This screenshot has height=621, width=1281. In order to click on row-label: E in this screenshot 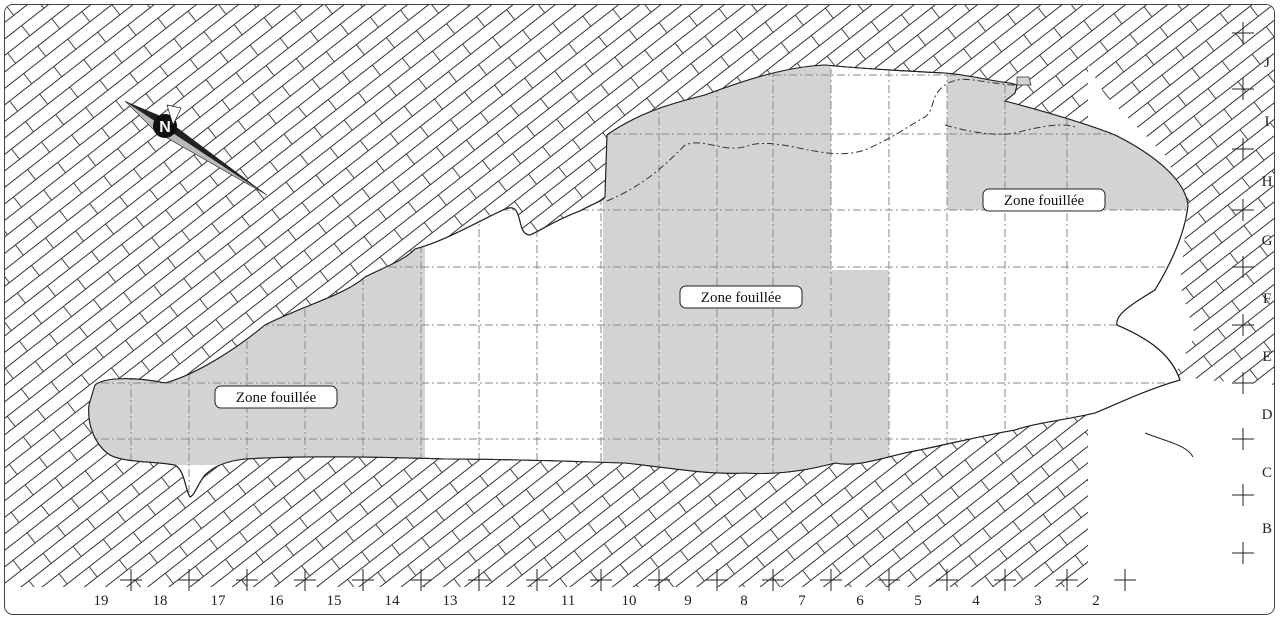, I will do `click(1266, 357)`.